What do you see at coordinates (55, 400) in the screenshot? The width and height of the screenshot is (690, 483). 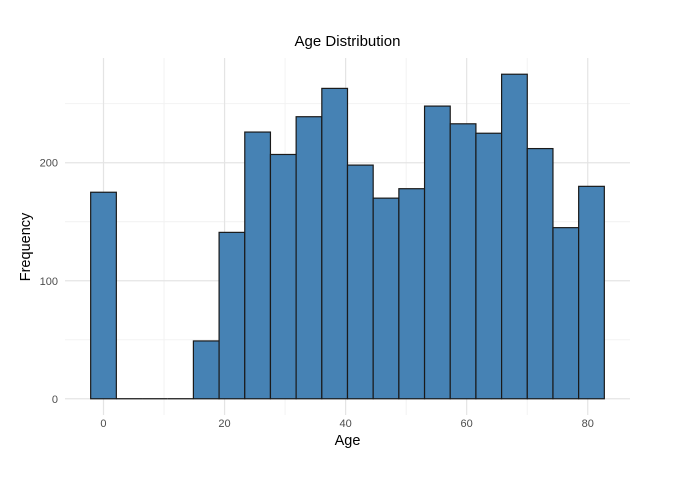 I see `y-tick-label: 0` at bounding box center [55, 400].